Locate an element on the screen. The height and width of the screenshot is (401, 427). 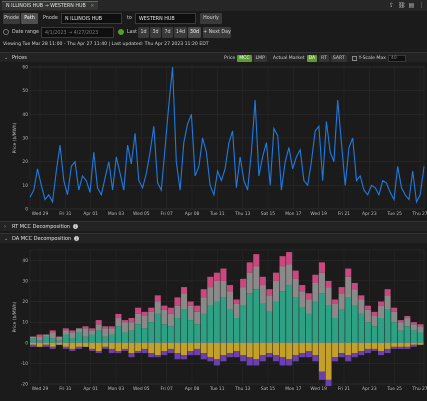
range-14d-button: 14d is located at coordinates (180, 32).